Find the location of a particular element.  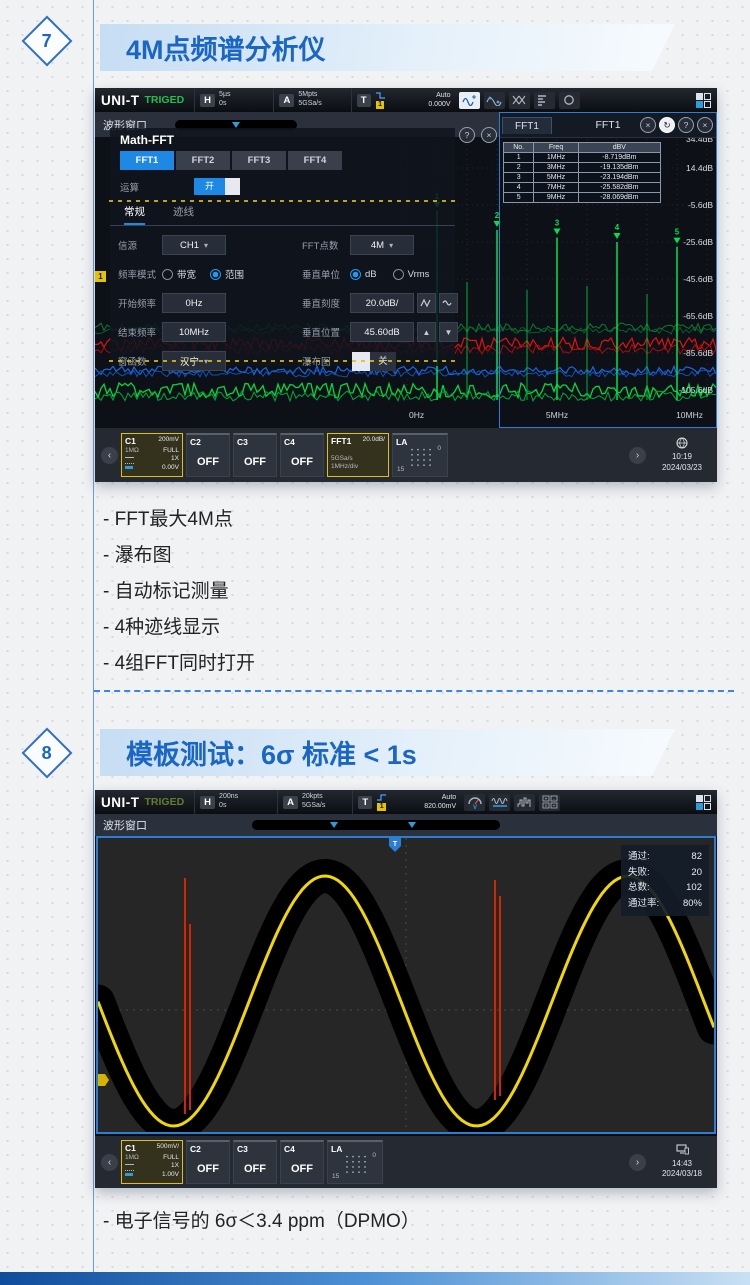

date-value: 2024/03/23 is located at coordinates (682, 467).